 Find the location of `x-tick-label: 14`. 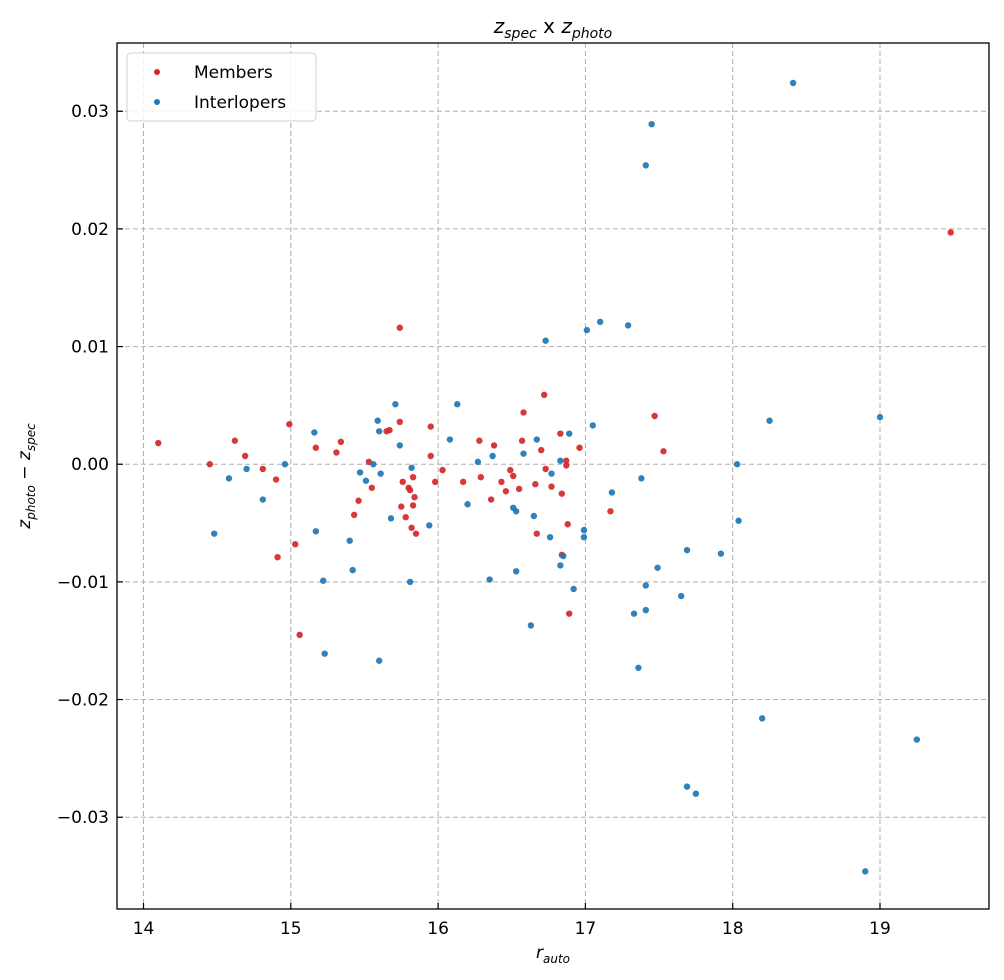

x-tick-label: 14 is located at coordinates (144, 929).